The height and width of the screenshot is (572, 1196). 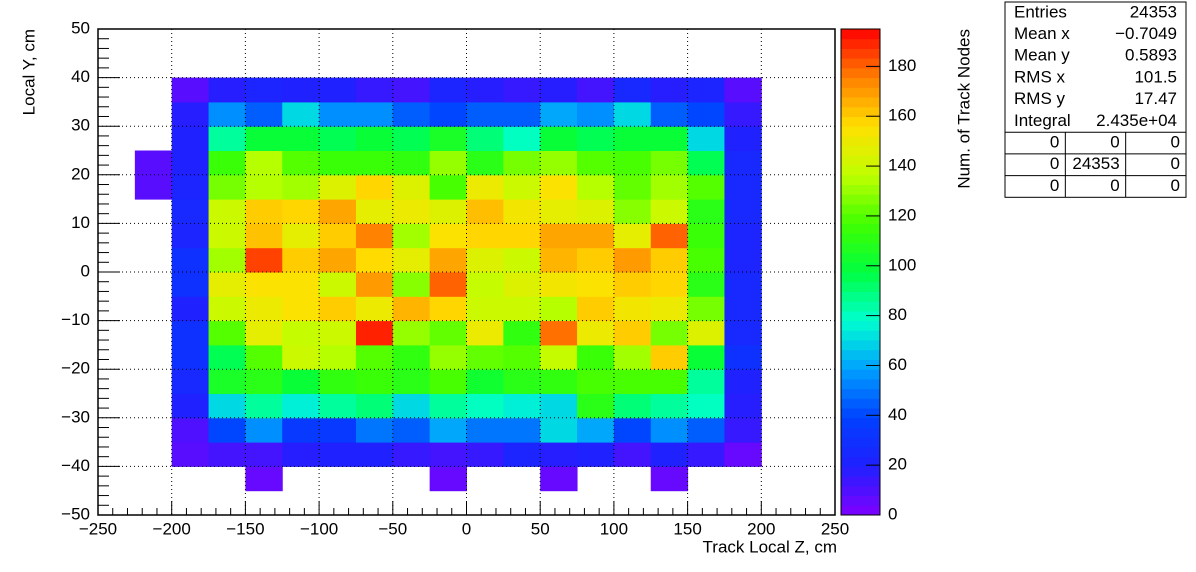 What do you see at coordinates (1136, 120) in the screenshot?
I see `stats-value: 2.435e+04` at bounding box center [1136, 120].